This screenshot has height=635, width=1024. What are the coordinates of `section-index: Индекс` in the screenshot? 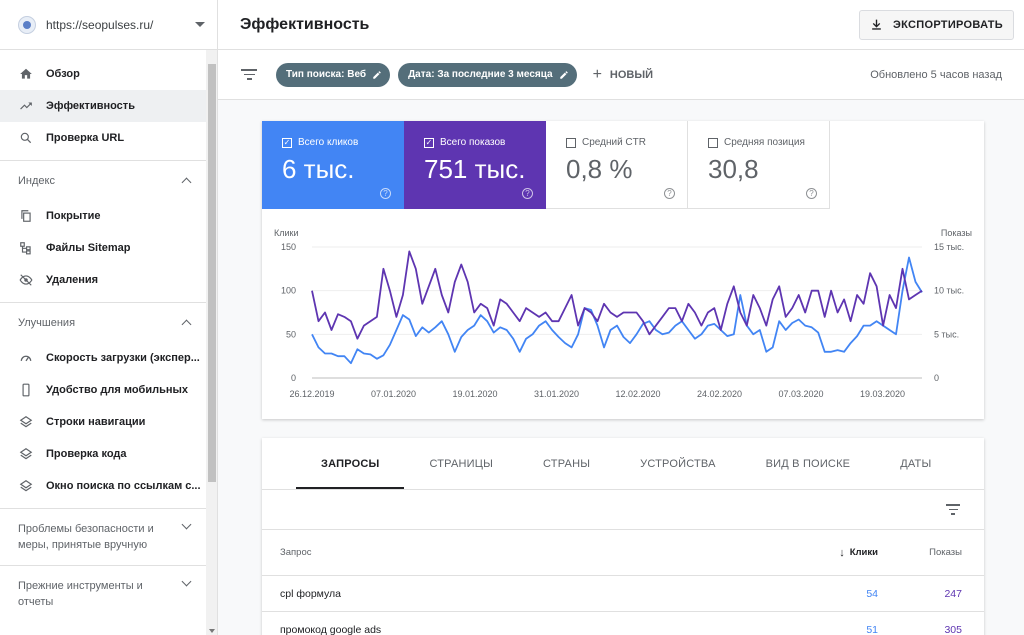 It's located at (103, 180).